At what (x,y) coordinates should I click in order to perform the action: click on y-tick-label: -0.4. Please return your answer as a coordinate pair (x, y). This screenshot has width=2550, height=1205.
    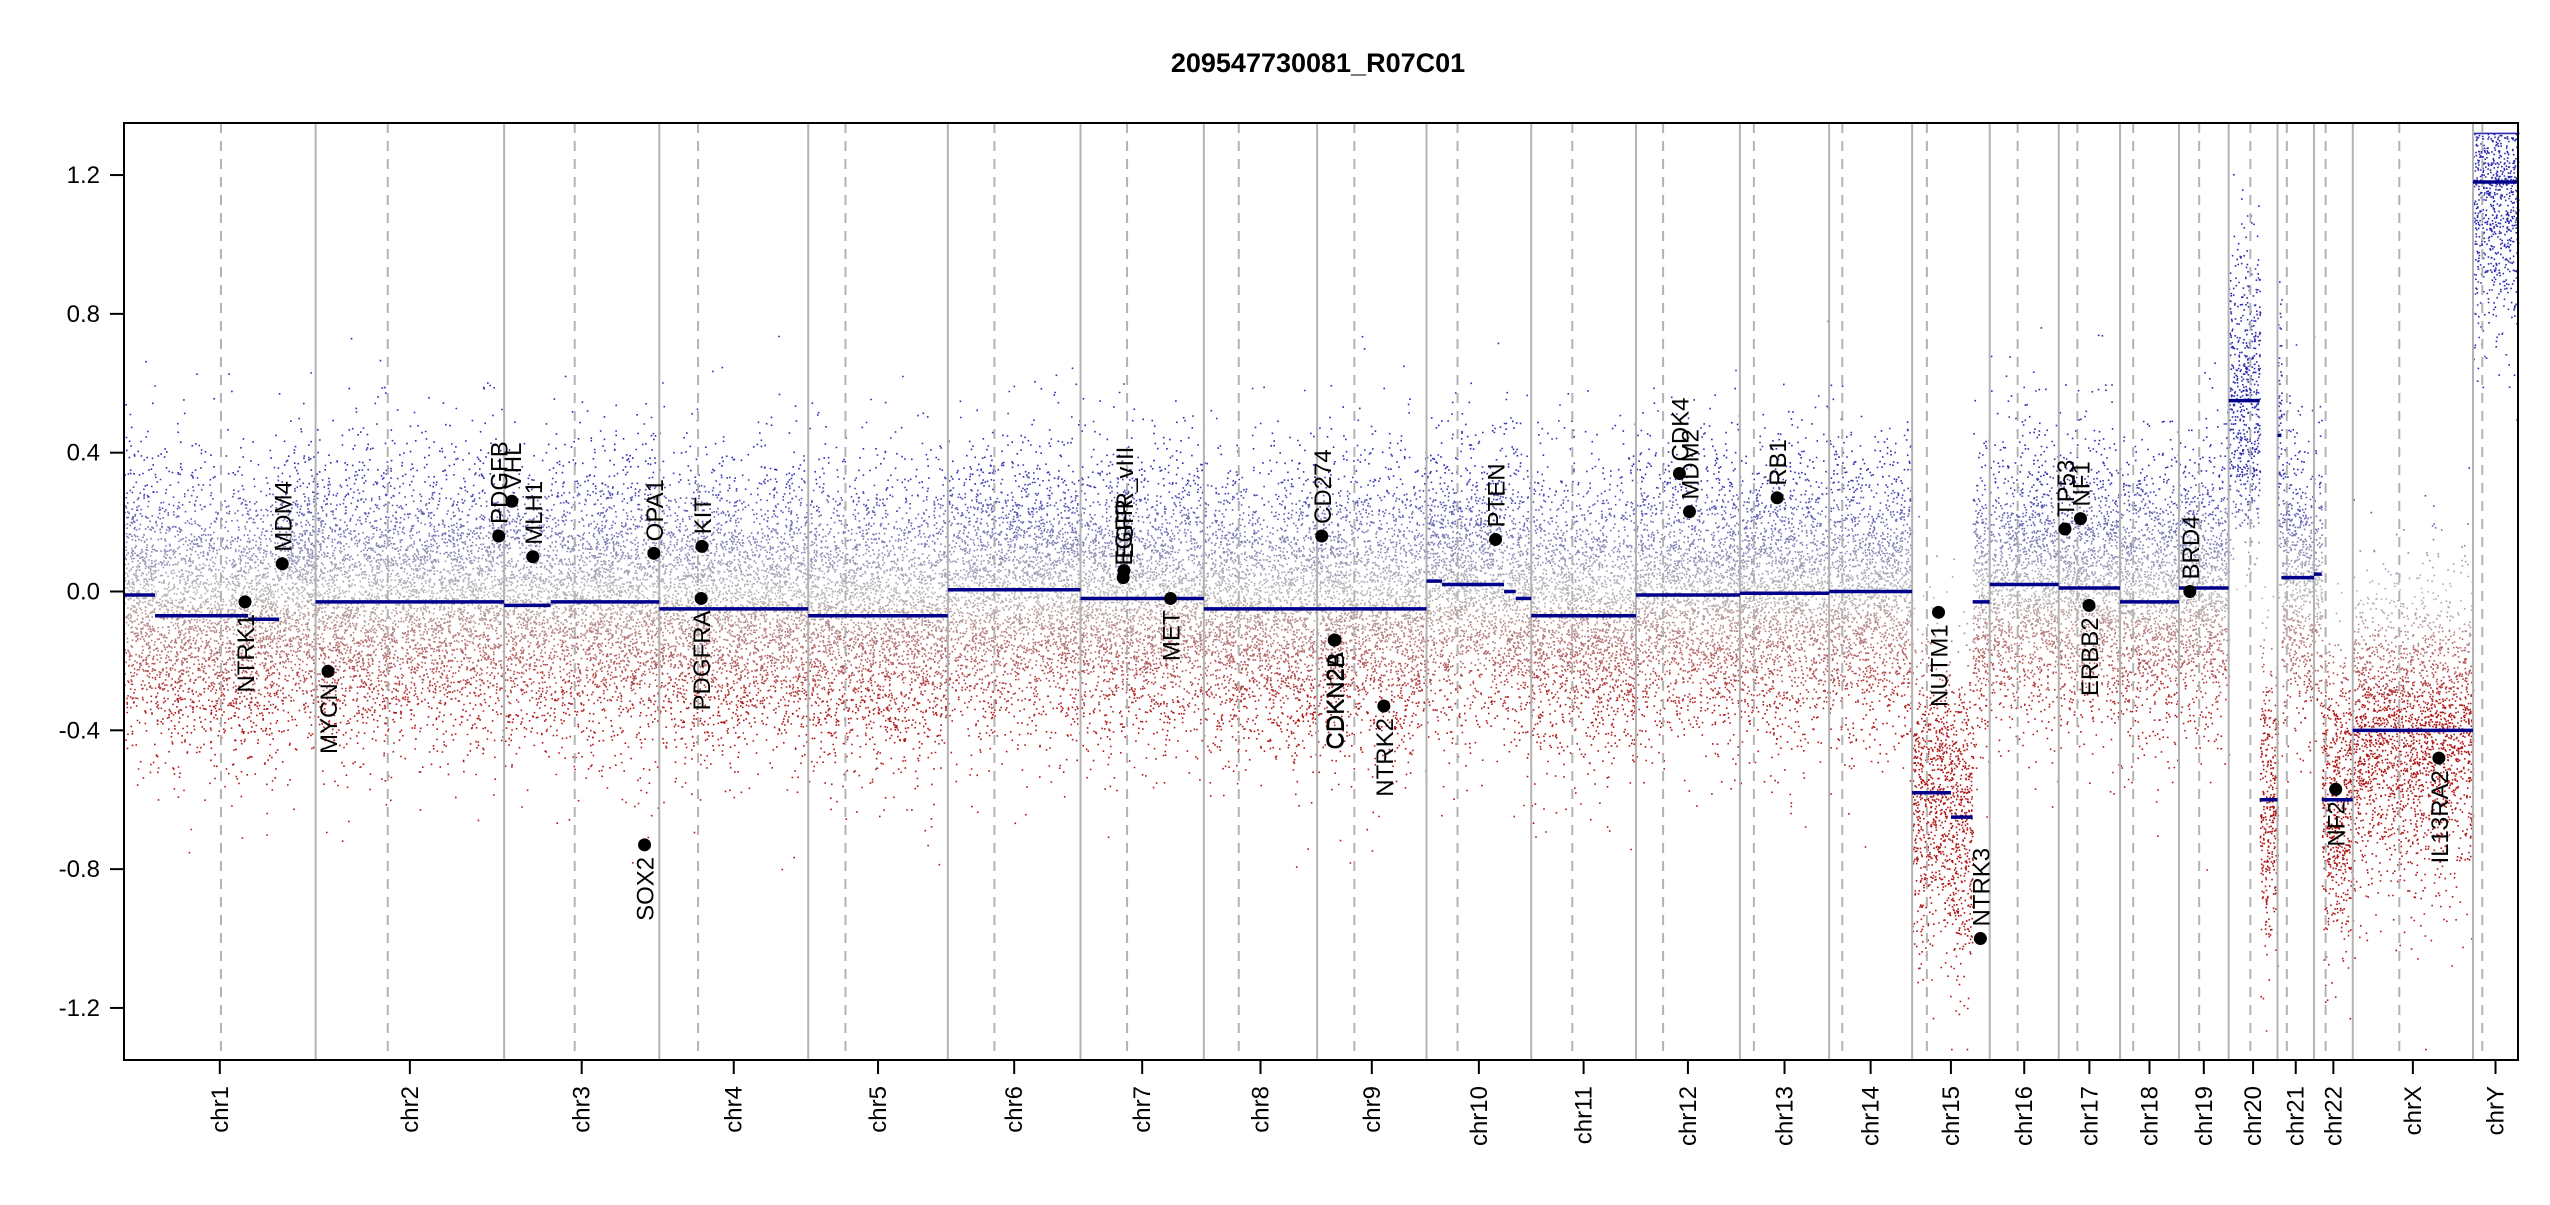
    Looking at the image, I should click on (79, 730).